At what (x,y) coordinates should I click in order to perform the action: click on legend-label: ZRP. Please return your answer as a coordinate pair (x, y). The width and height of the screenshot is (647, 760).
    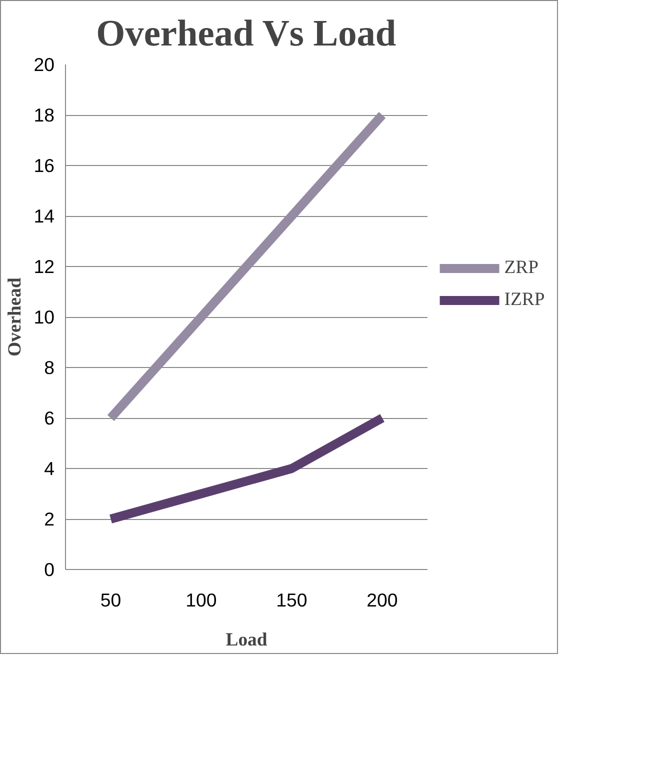
    Looking at the image, I should click on (521, 267).